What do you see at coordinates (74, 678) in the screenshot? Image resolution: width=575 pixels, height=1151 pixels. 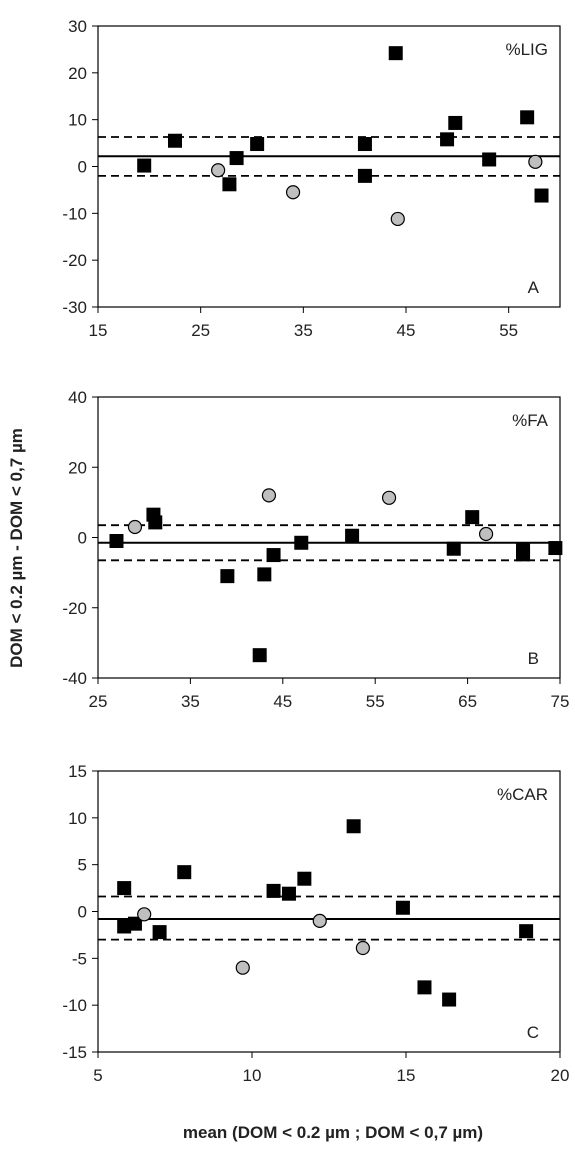 I see `y-tick-label: -40` at bounding box center [74, 678].